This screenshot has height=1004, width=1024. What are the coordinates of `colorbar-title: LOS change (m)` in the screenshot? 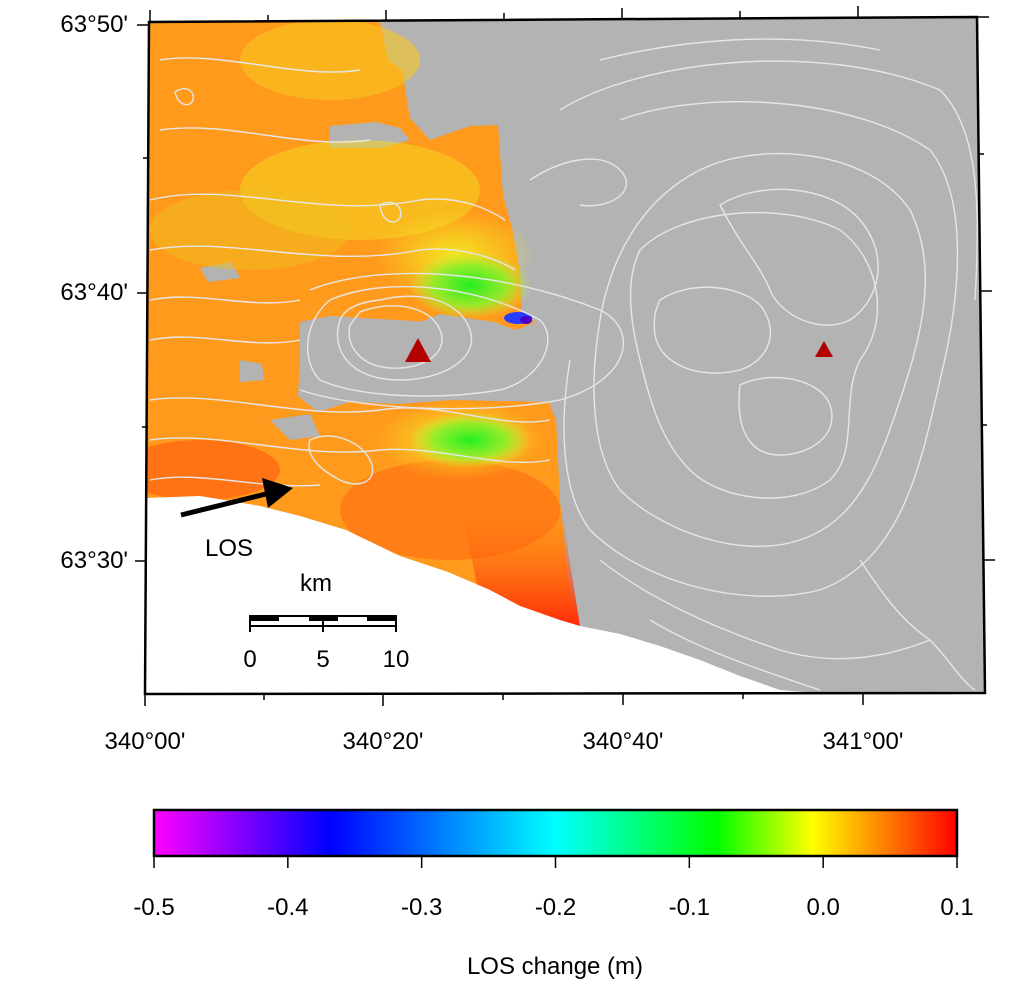 It's located at (555, 966).